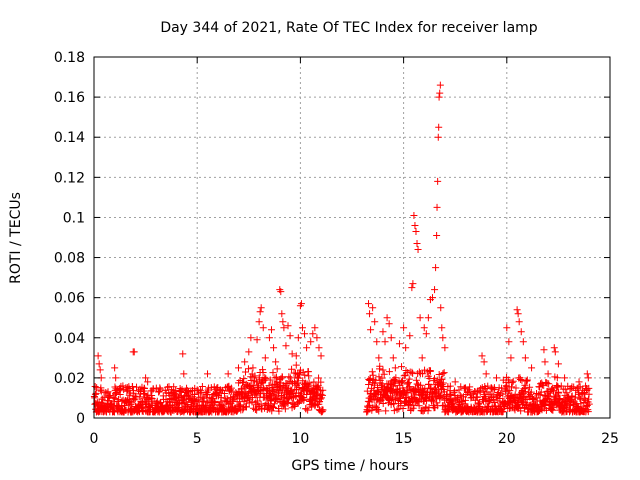  Describe the element at coordinates (507, 439) in the screenshot. I see `x-tick-label: 20` at that location.